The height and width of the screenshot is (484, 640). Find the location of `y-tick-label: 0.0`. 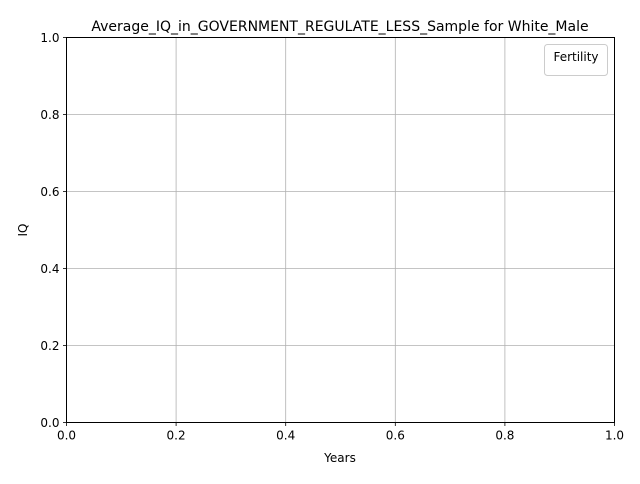

y-tick-label: 0.0 is located at coordinates (49, 423).